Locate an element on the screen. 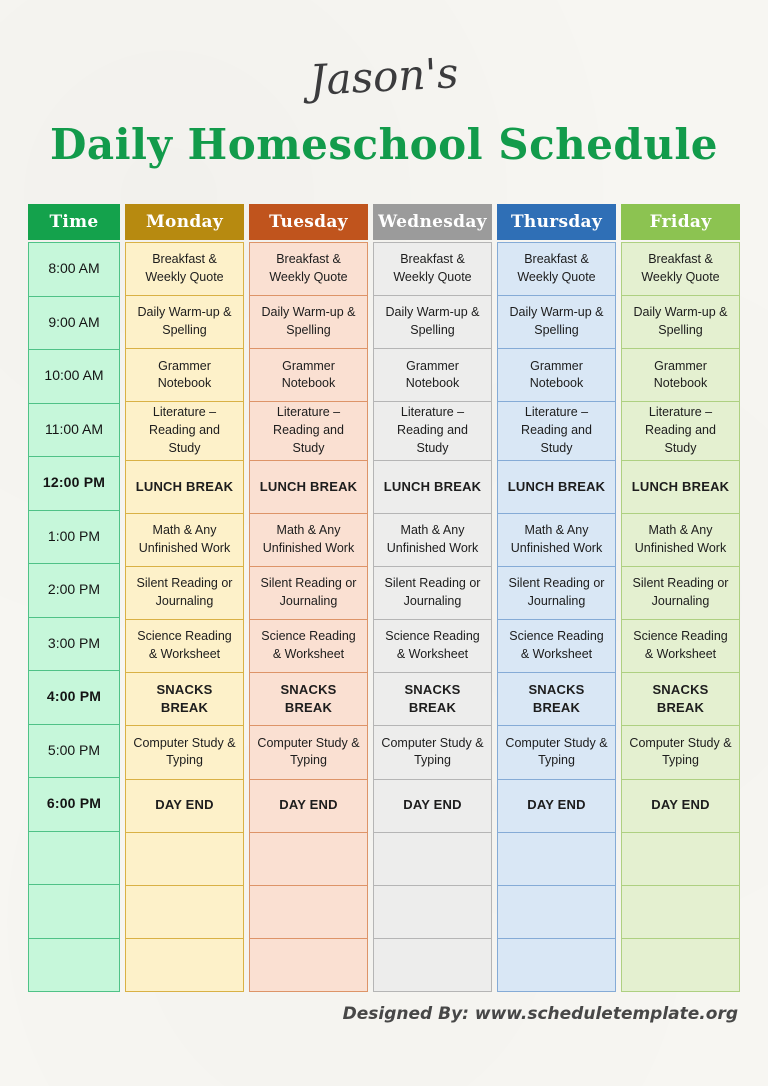 The image size is (768, 1086). column-header-friday: Friday is located at coordinates (680, 222).